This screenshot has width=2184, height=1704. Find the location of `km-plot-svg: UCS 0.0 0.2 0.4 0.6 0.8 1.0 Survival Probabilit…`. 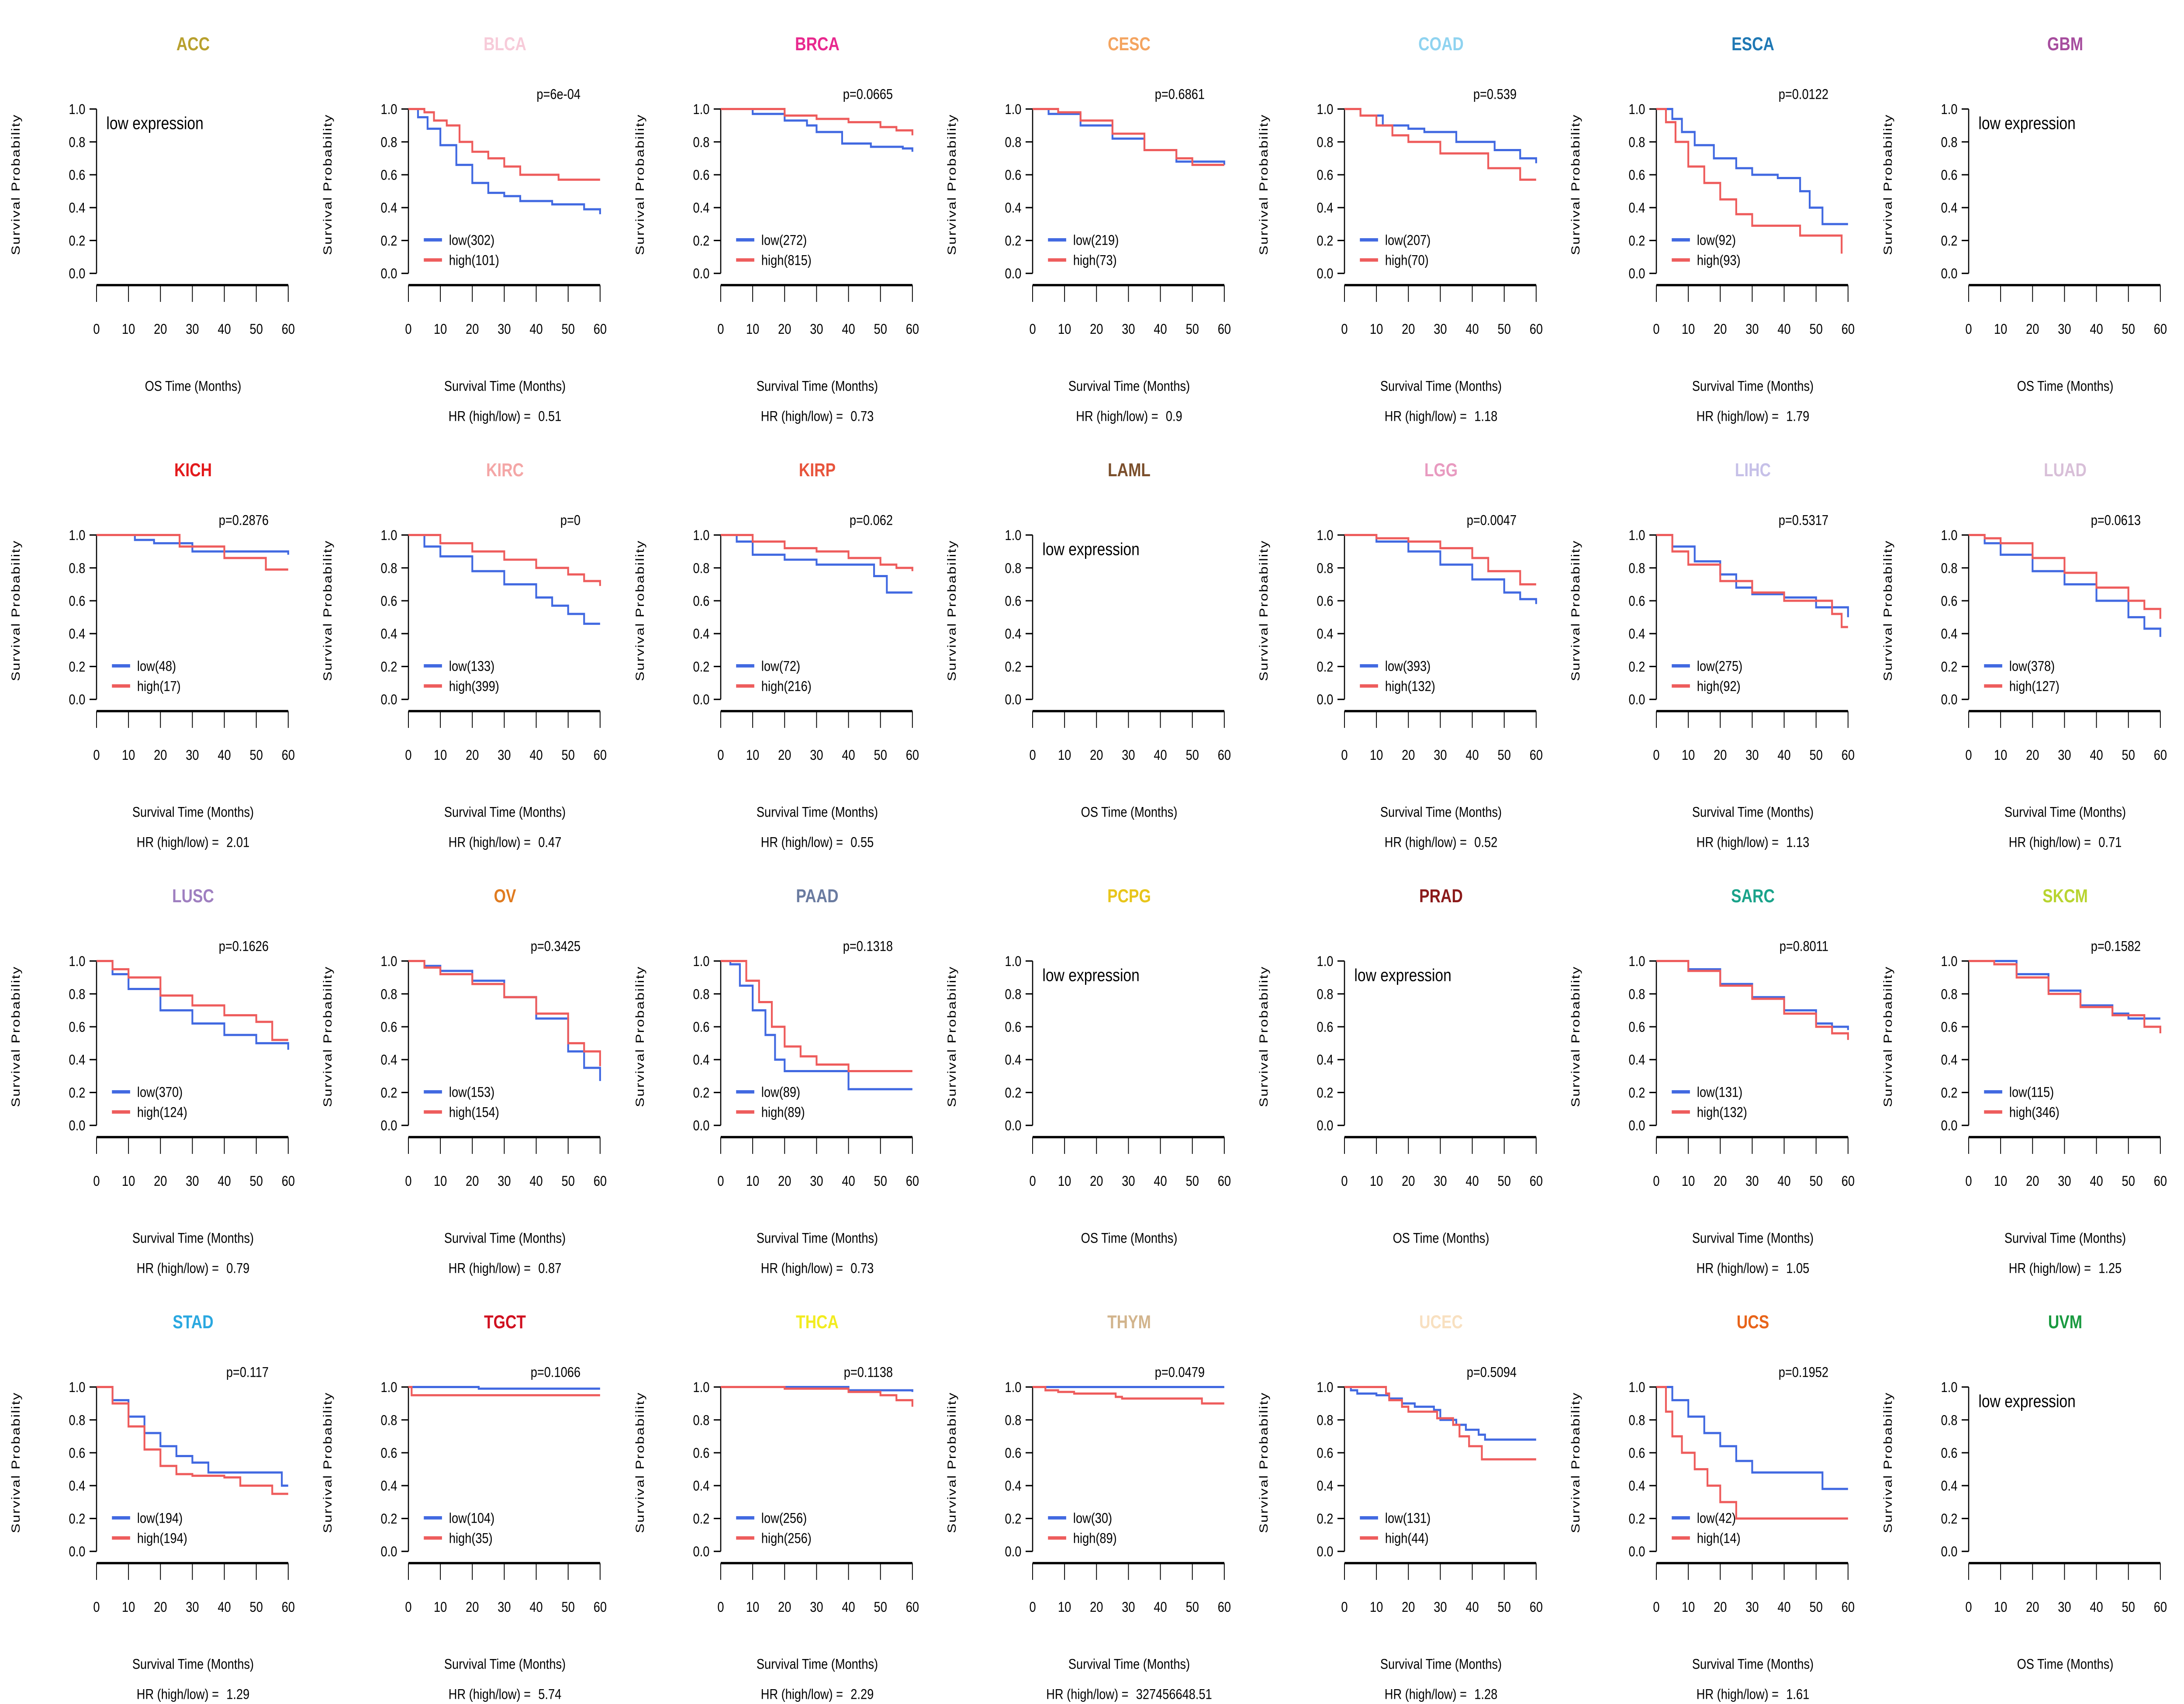

km-plot-svg: UCS 0.0 0.2 0.4 0.6 0.8 1.0 Survival Probabilit… is located at coordinates (1712, 1507).